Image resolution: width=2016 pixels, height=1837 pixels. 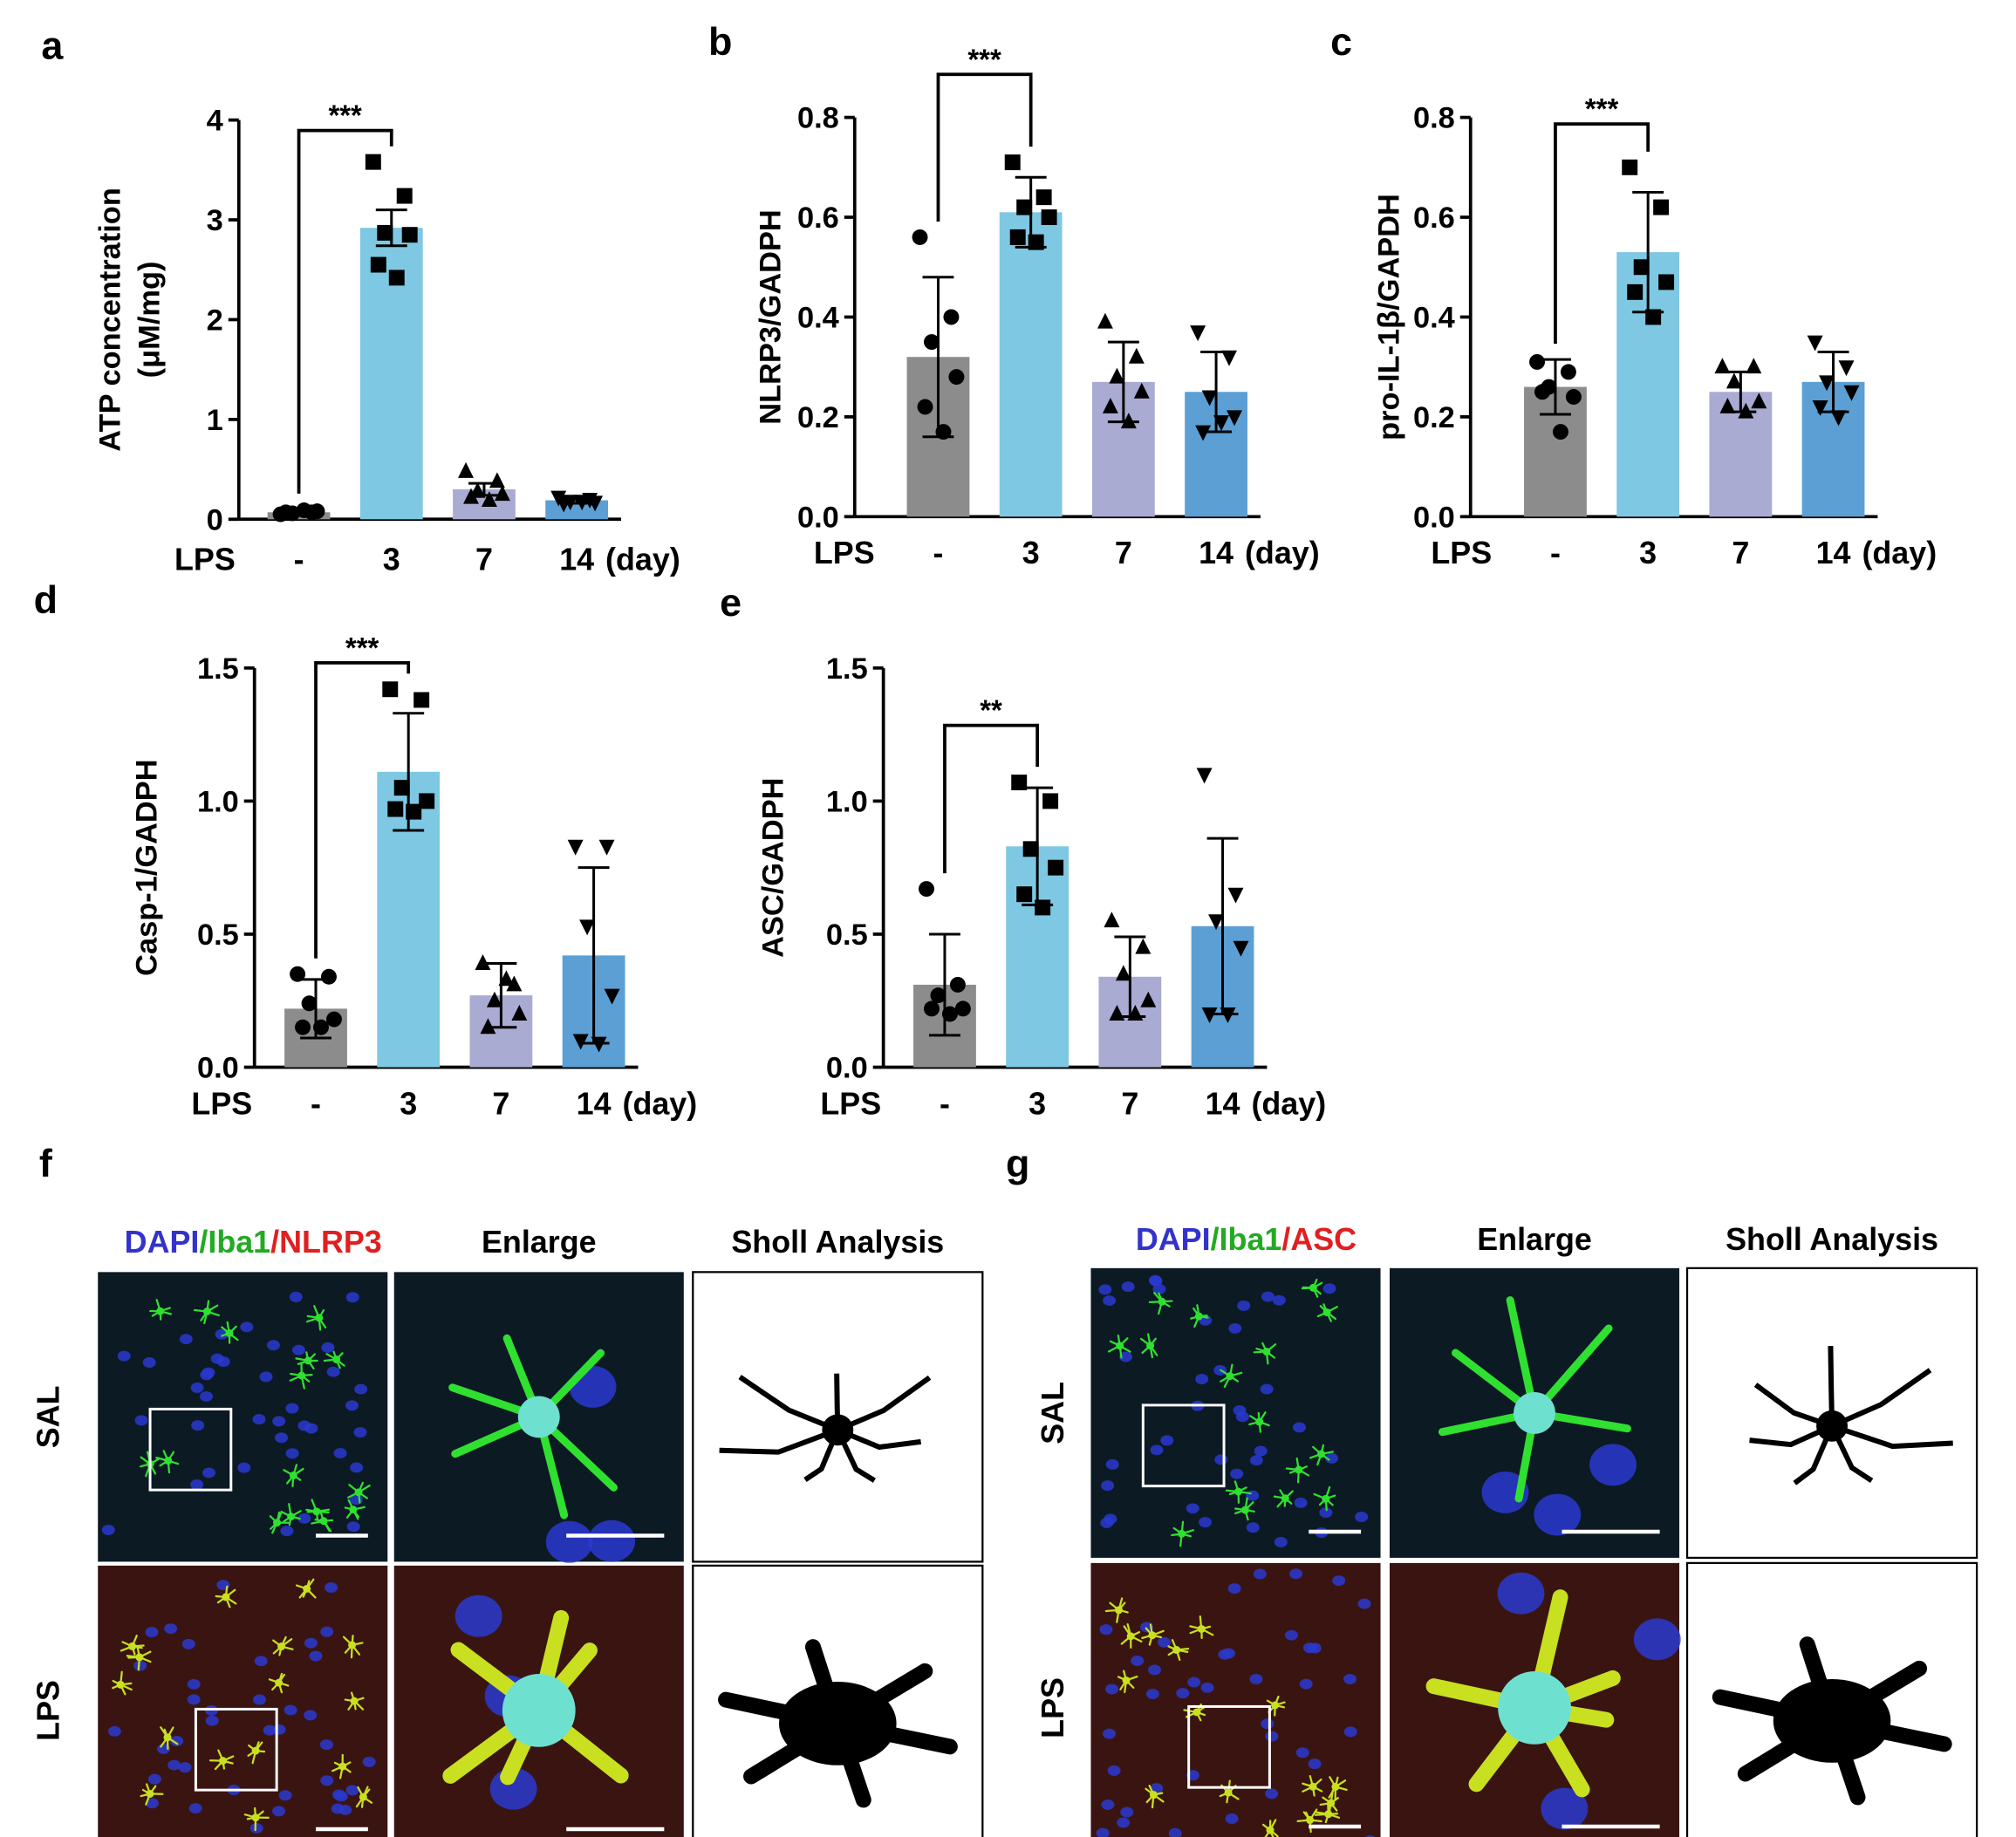 I want to click on micrograph-bg, so click(x=1236, y=1699).